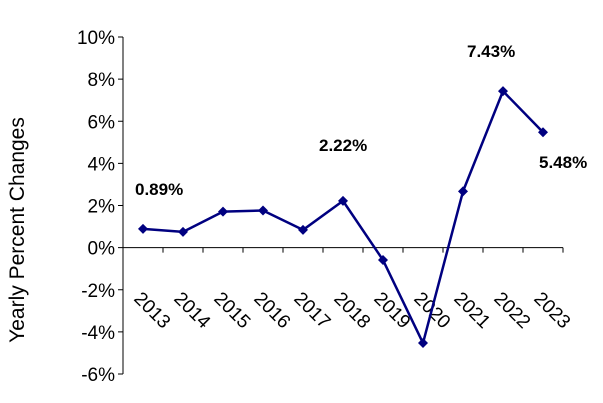 Image resolution: width=603 pixels, height=403 pixels. Describe the element at coordinates (102, 249) in the screenshot. I see `y-tick-label: 0%` at that location.